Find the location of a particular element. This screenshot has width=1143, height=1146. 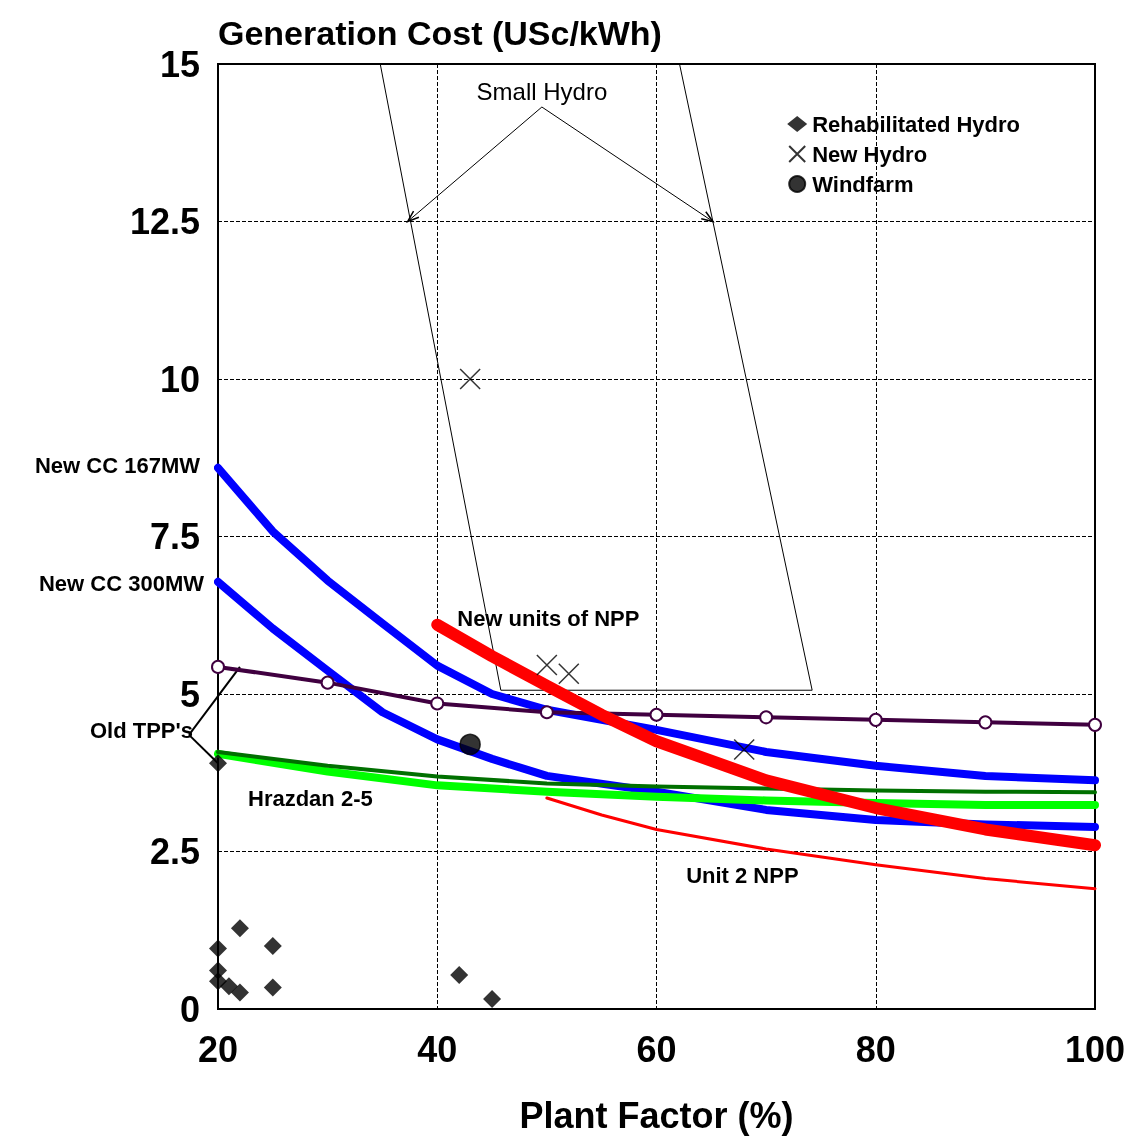

x-tick-label: 100 is located at coordinates (1095, 1049).